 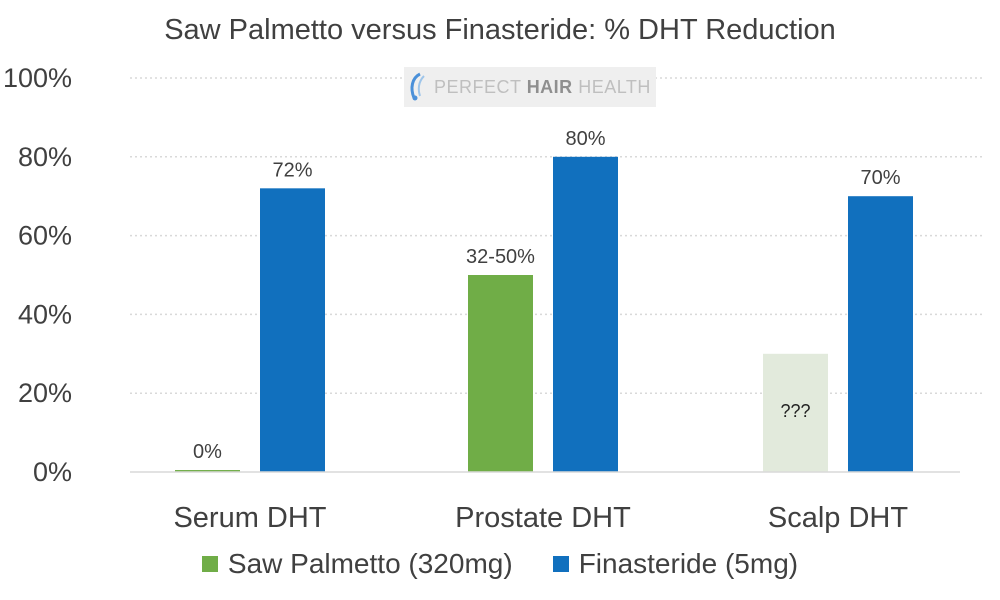 What do you see at coordinates (209, 564) in the screenshot?
I see `legend-swatch-saw-palmetto` at bounding box center [209, 564].